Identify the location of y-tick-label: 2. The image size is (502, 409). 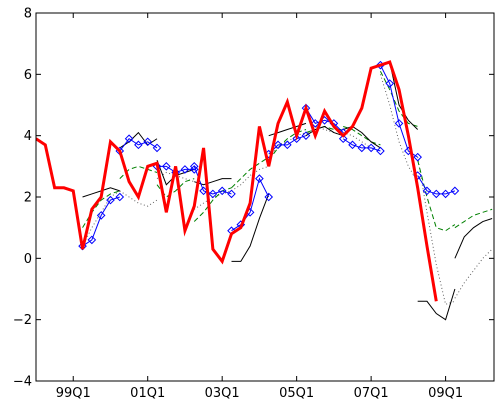
(28, 198).